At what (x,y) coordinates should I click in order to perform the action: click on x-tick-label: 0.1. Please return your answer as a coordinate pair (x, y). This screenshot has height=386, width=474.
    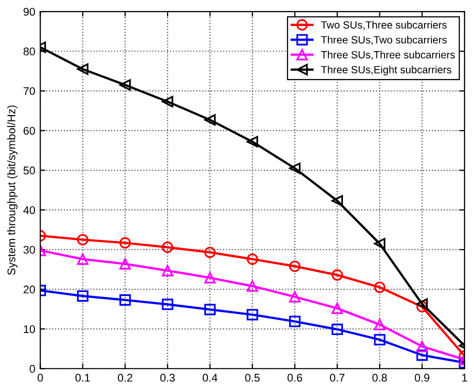
    Looking at the image, I should click on (82, 378).